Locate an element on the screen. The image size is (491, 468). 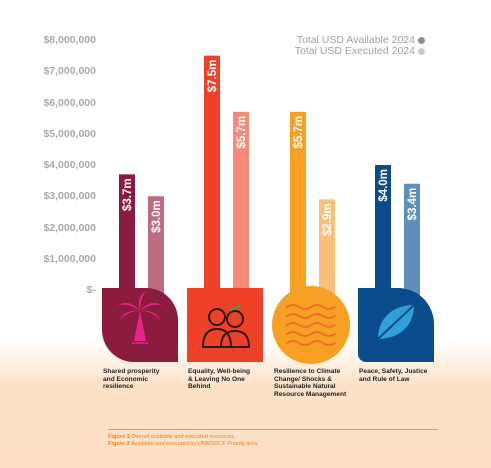
waves-icon is located at coordinates (311, 325).